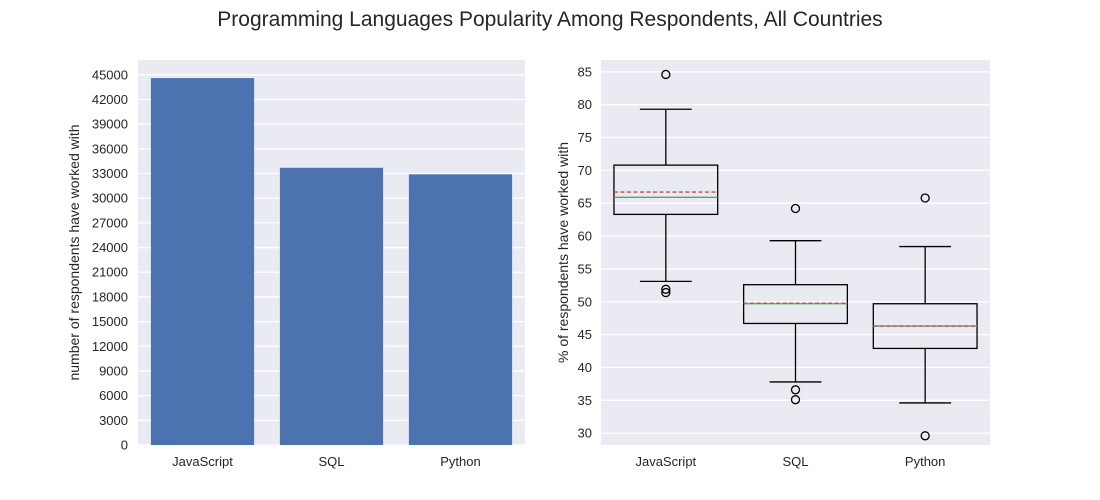  I want to click on bar-chart-x-tick-label: JavaScript, so click(202, 461).